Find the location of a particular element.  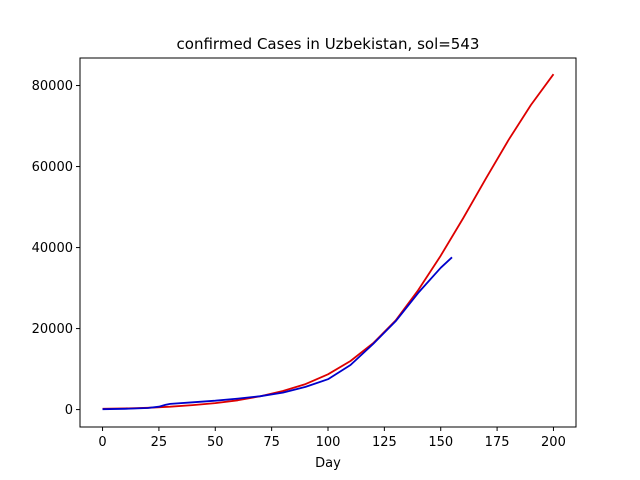

y-axis: 0 20000 40000 60000 80000 is located at coordinates (56, 248).